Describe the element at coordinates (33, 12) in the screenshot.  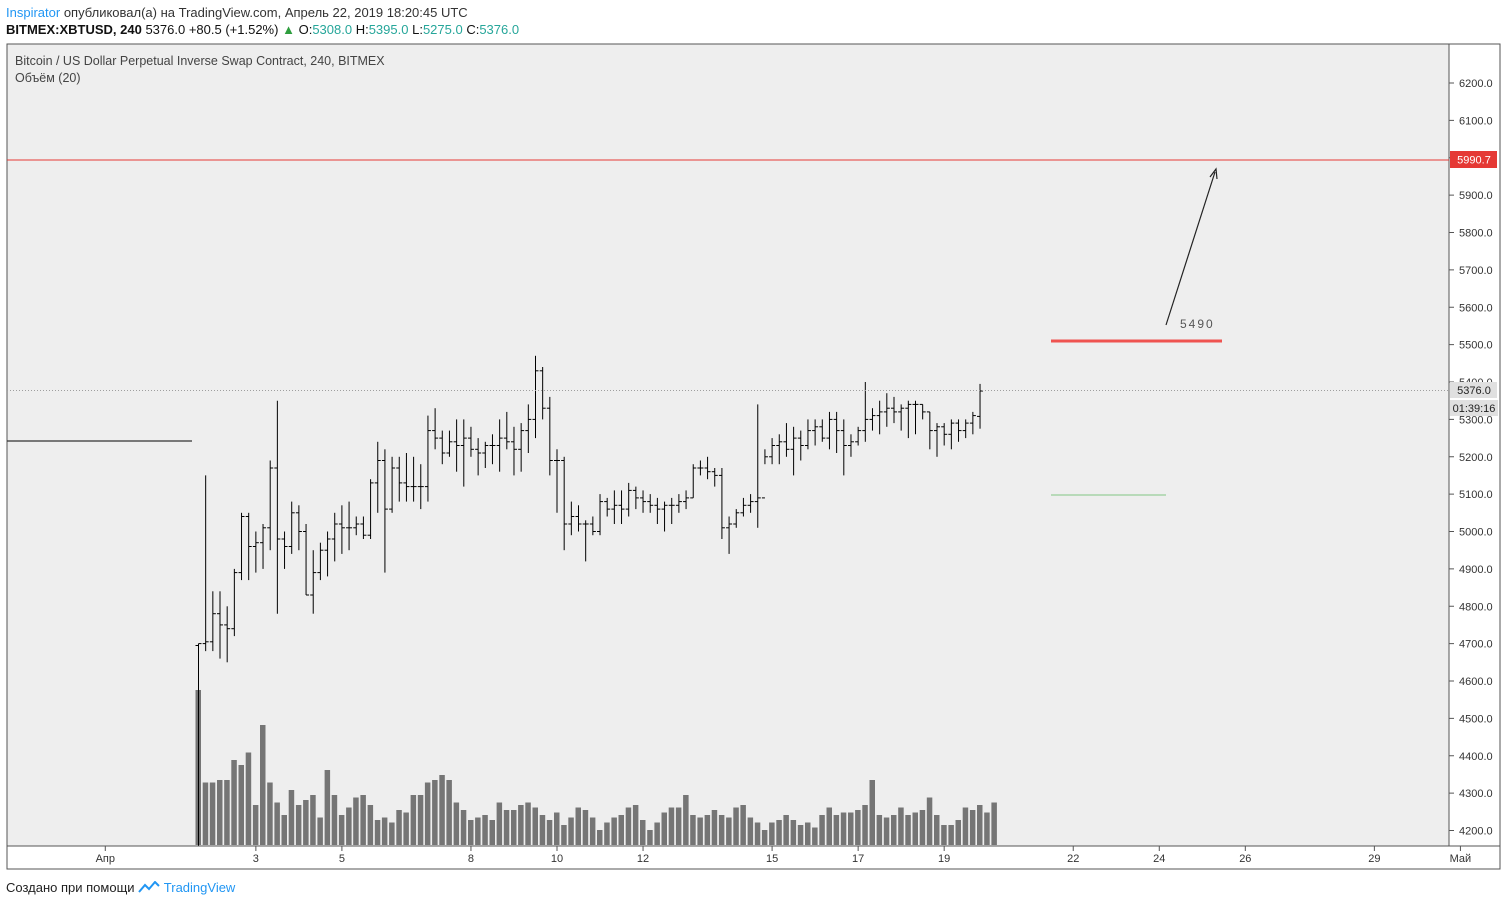
I see `author-link: Inspirator` at that location.